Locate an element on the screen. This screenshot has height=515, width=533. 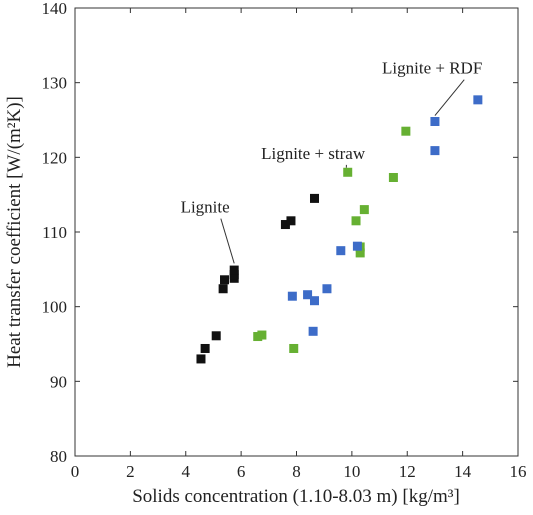
annotation-label: Lignite + RDF is located at coordinates (432, 68).